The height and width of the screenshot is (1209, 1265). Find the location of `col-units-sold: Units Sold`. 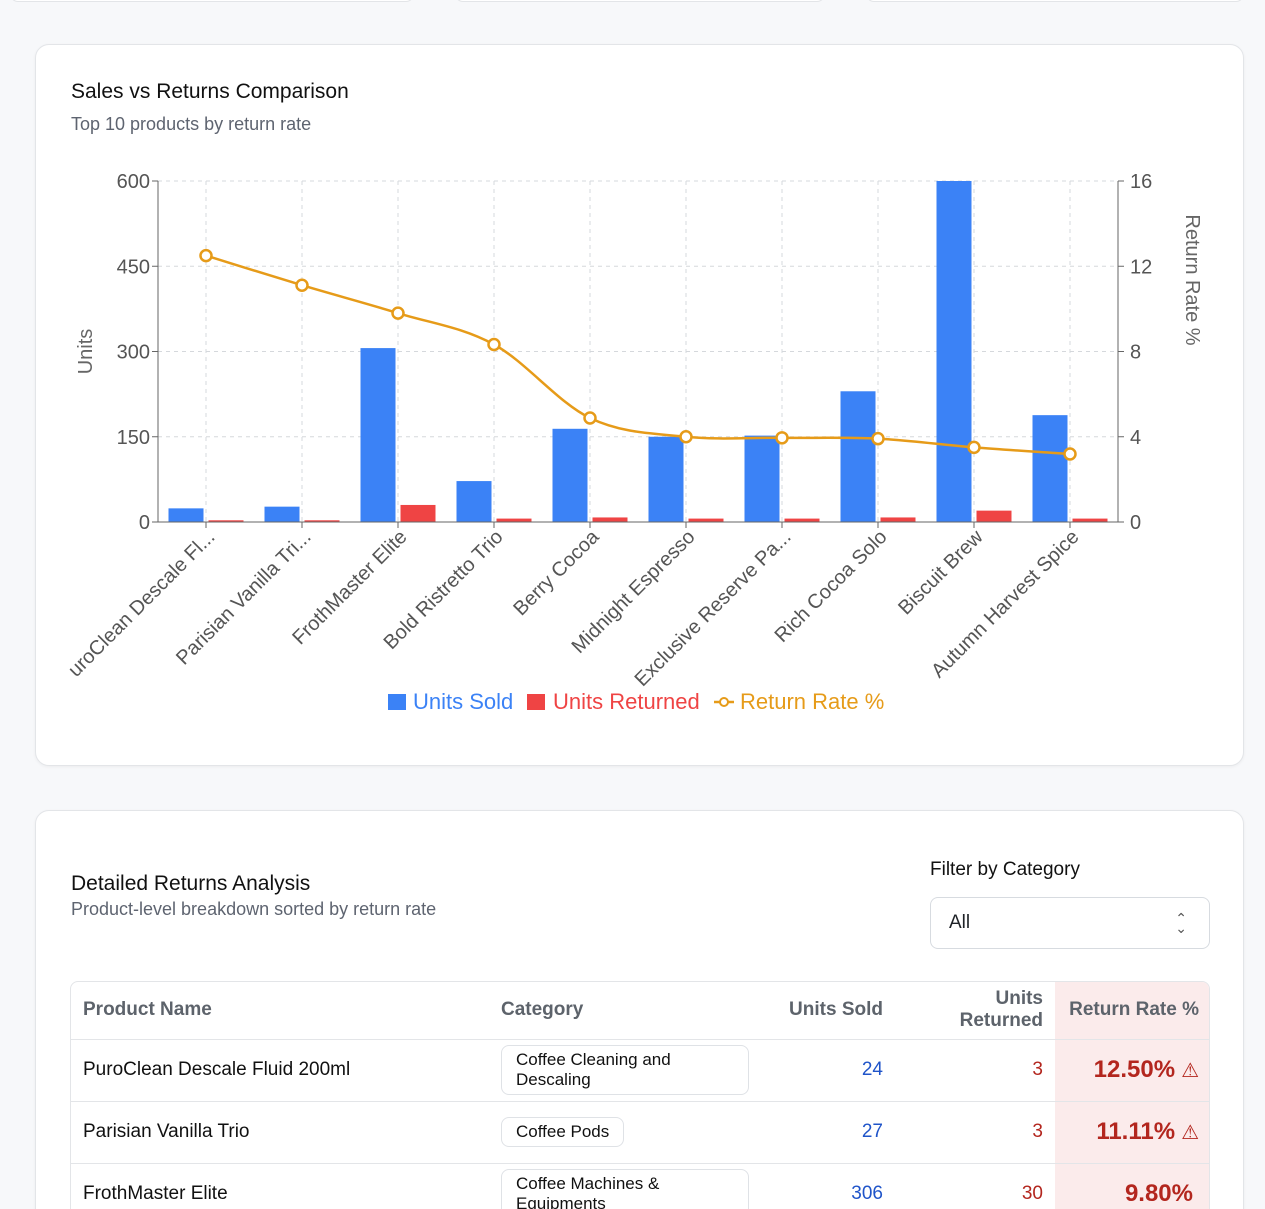

col-units-sold: Units Sold is located at coordinates (828, 1011).